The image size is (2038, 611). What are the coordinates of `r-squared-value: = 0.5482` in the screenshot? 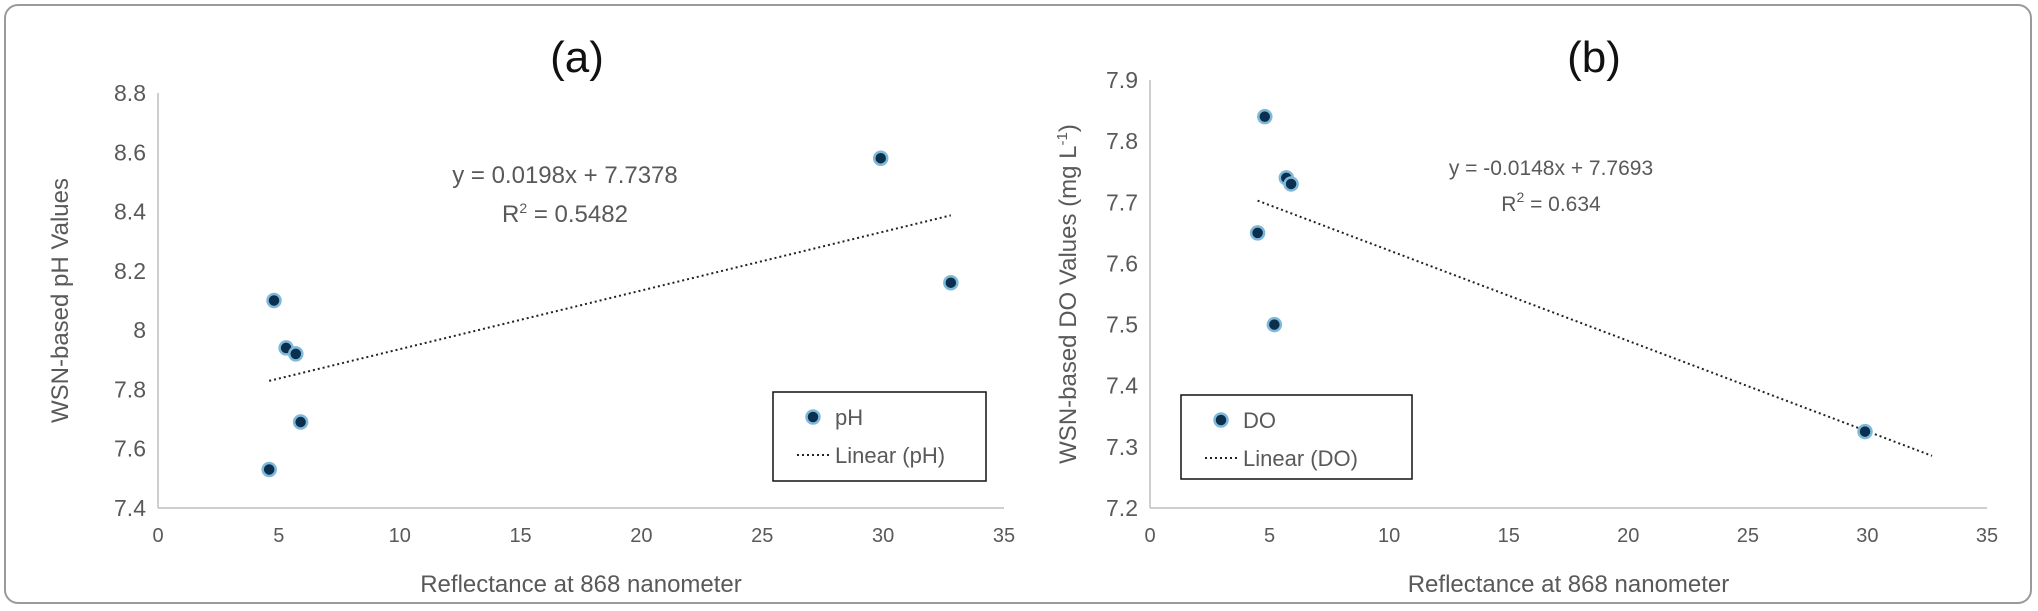 It's located at (577, 214).